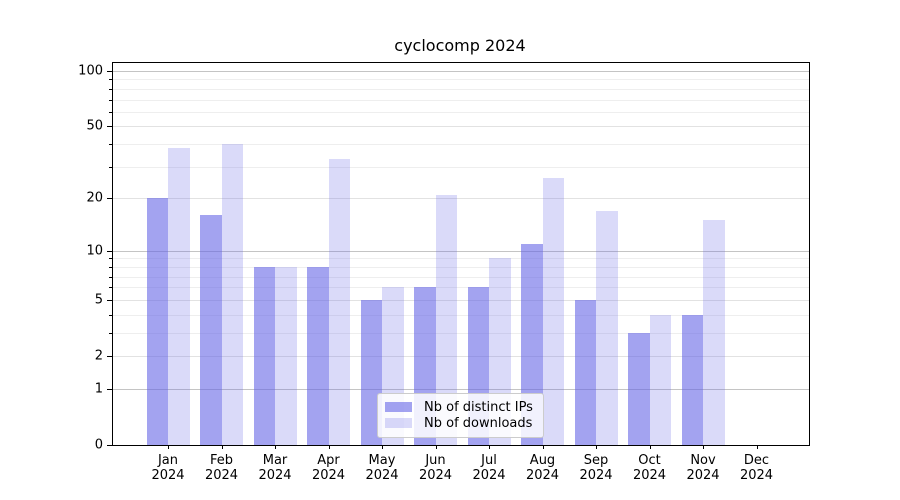 The height and width of the screenshot is (500, 900). What do you see at coordinates (398, 407) in the screenshot?
I see `legend-swatch-distinct-ips` at bounding box center [398, 407].